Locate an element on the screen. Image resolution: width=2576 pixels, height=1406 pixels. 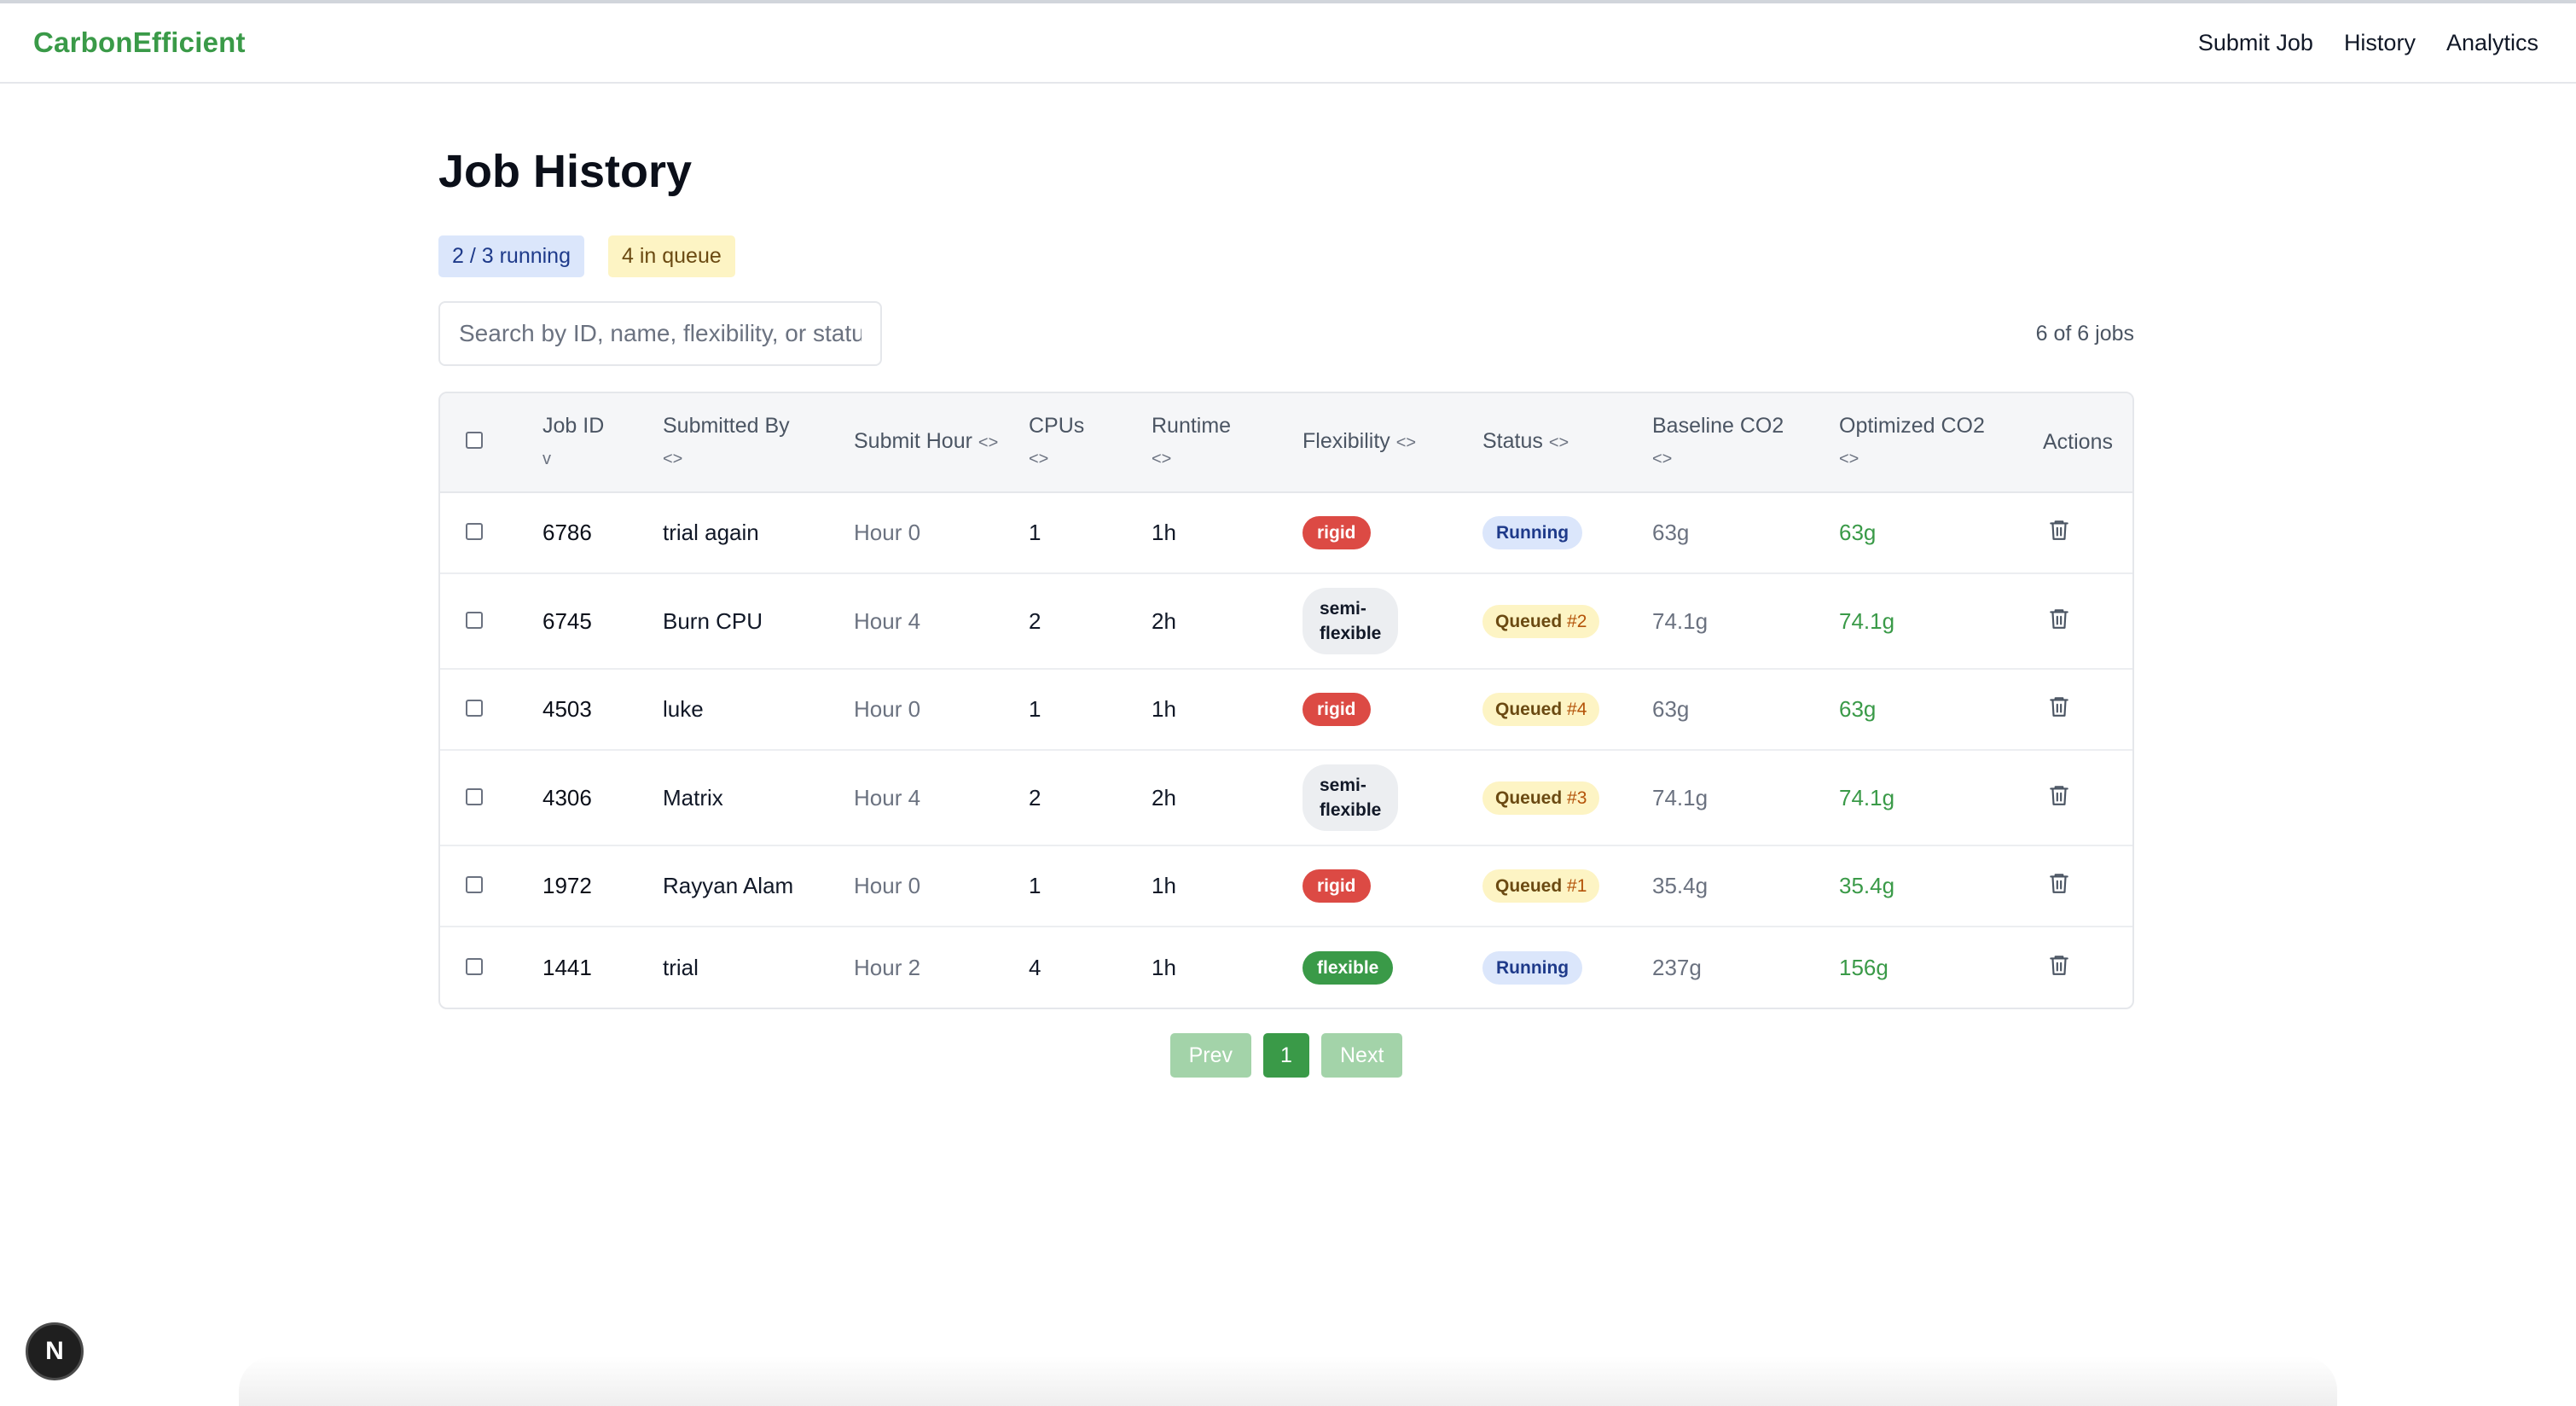
runtime: 2h is located at coordinates (1164, 797).